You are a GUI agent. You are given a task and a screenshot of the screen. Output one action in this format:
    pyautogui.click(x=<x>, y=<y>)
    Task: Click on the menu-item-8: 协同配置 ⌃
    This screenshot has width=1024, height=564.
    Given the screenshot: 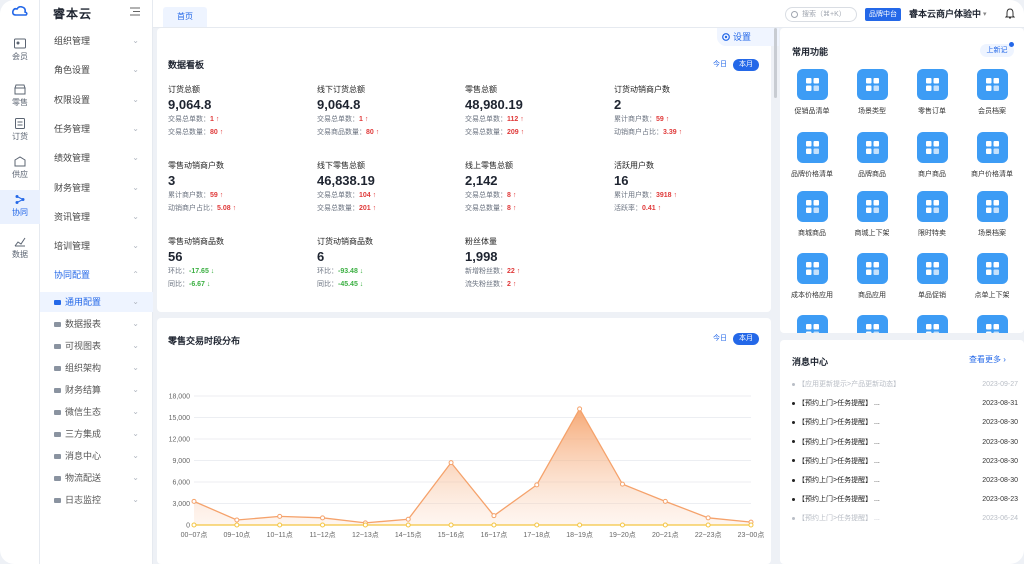 What is the action you would take?
    pyautogui.click(x=96, y=275)
    